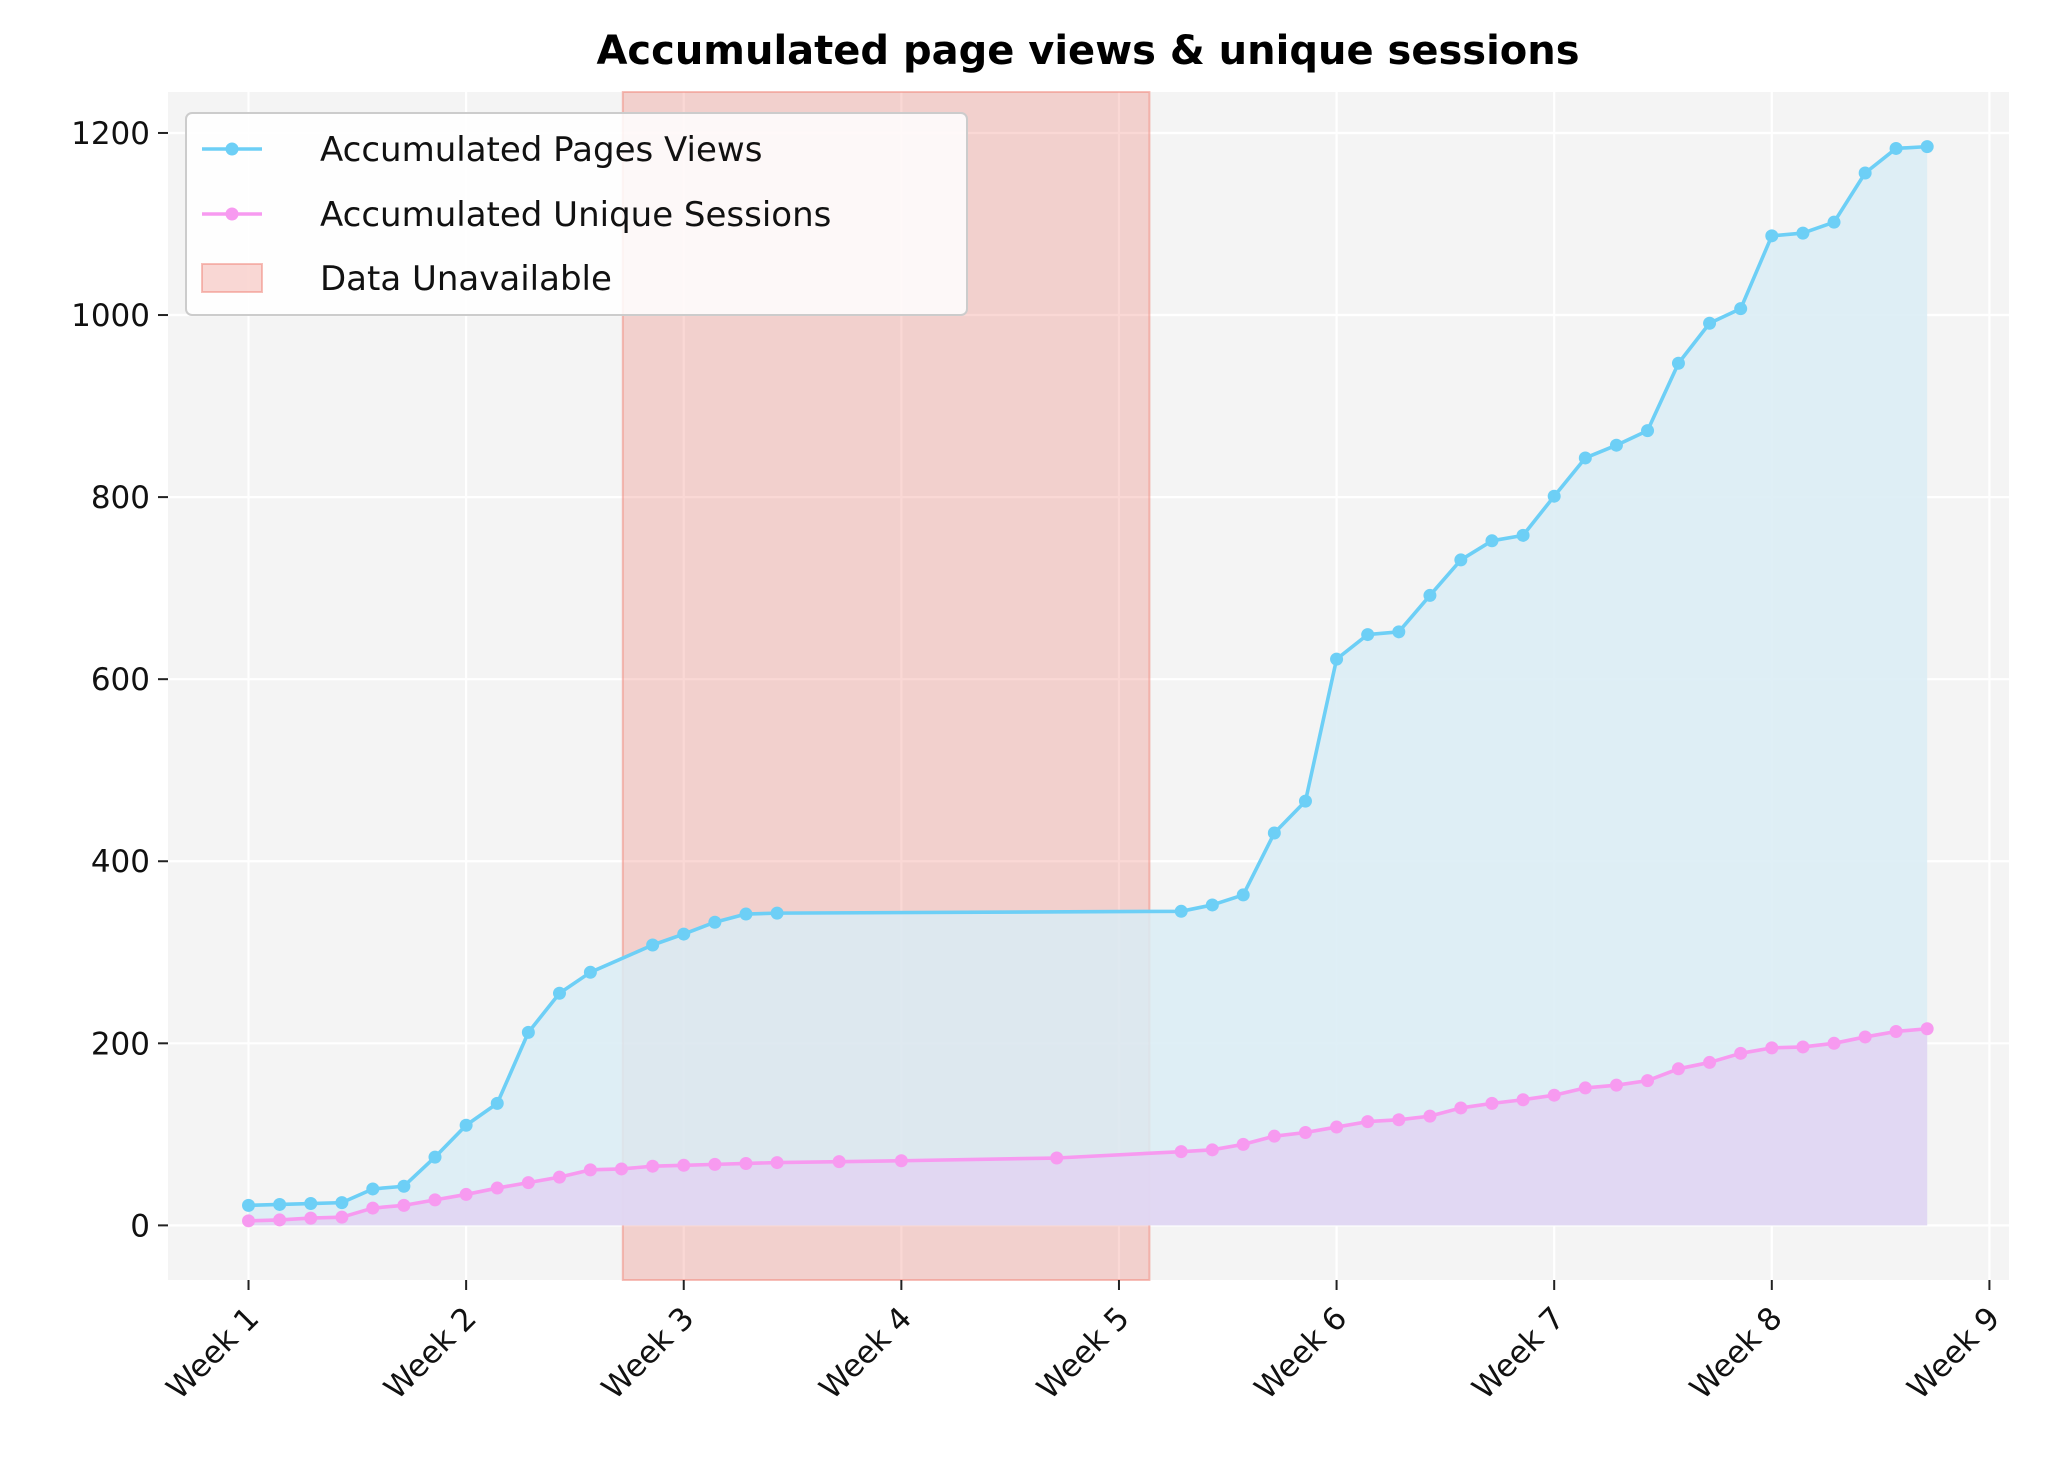  What do you see at coordinates (466, 279) in the screenshot?
I see `legend-label-unavailable: Data Unavailable` at bounding box center [466, 279].